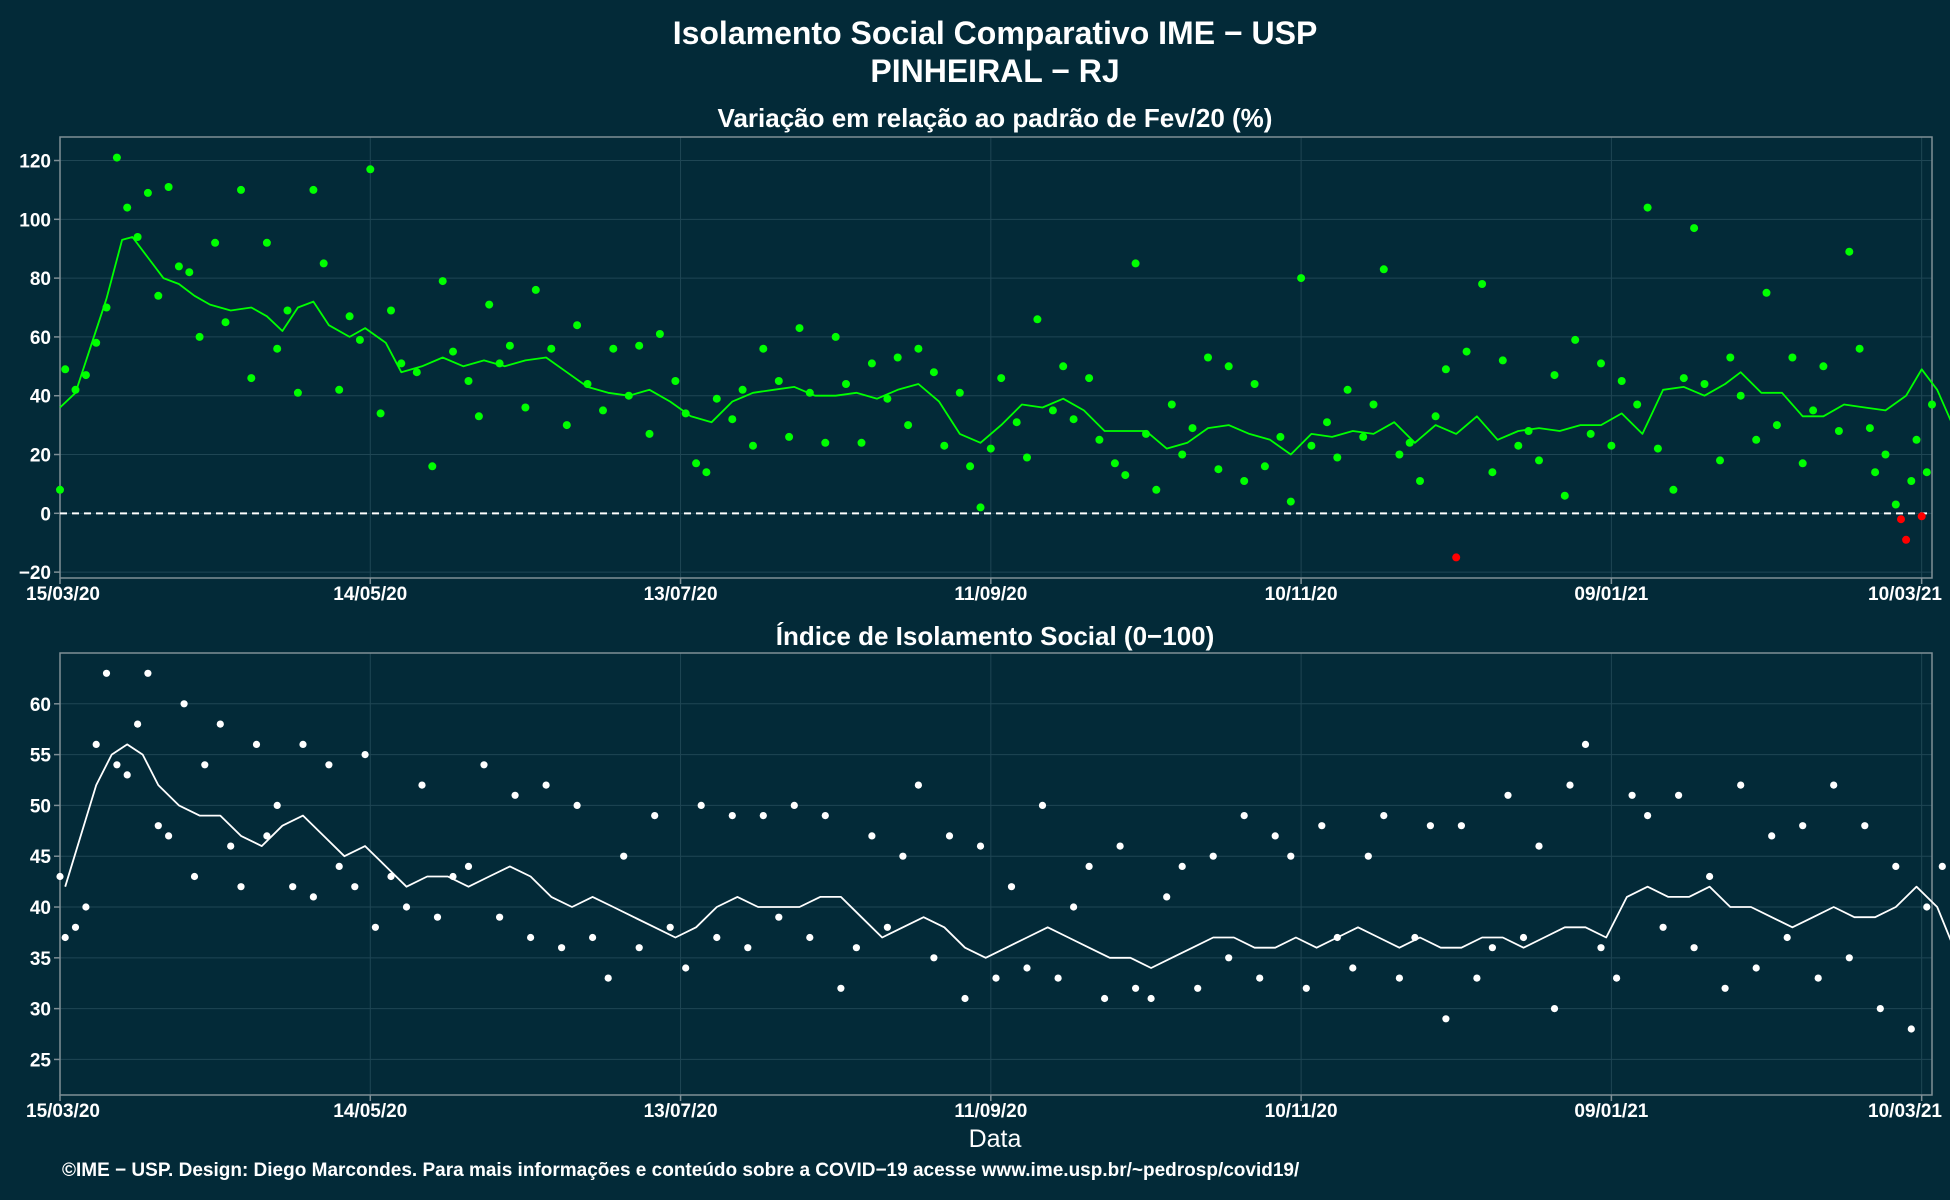  I want to click on x-tick-label: 14/05/20, so click(370, 1111).